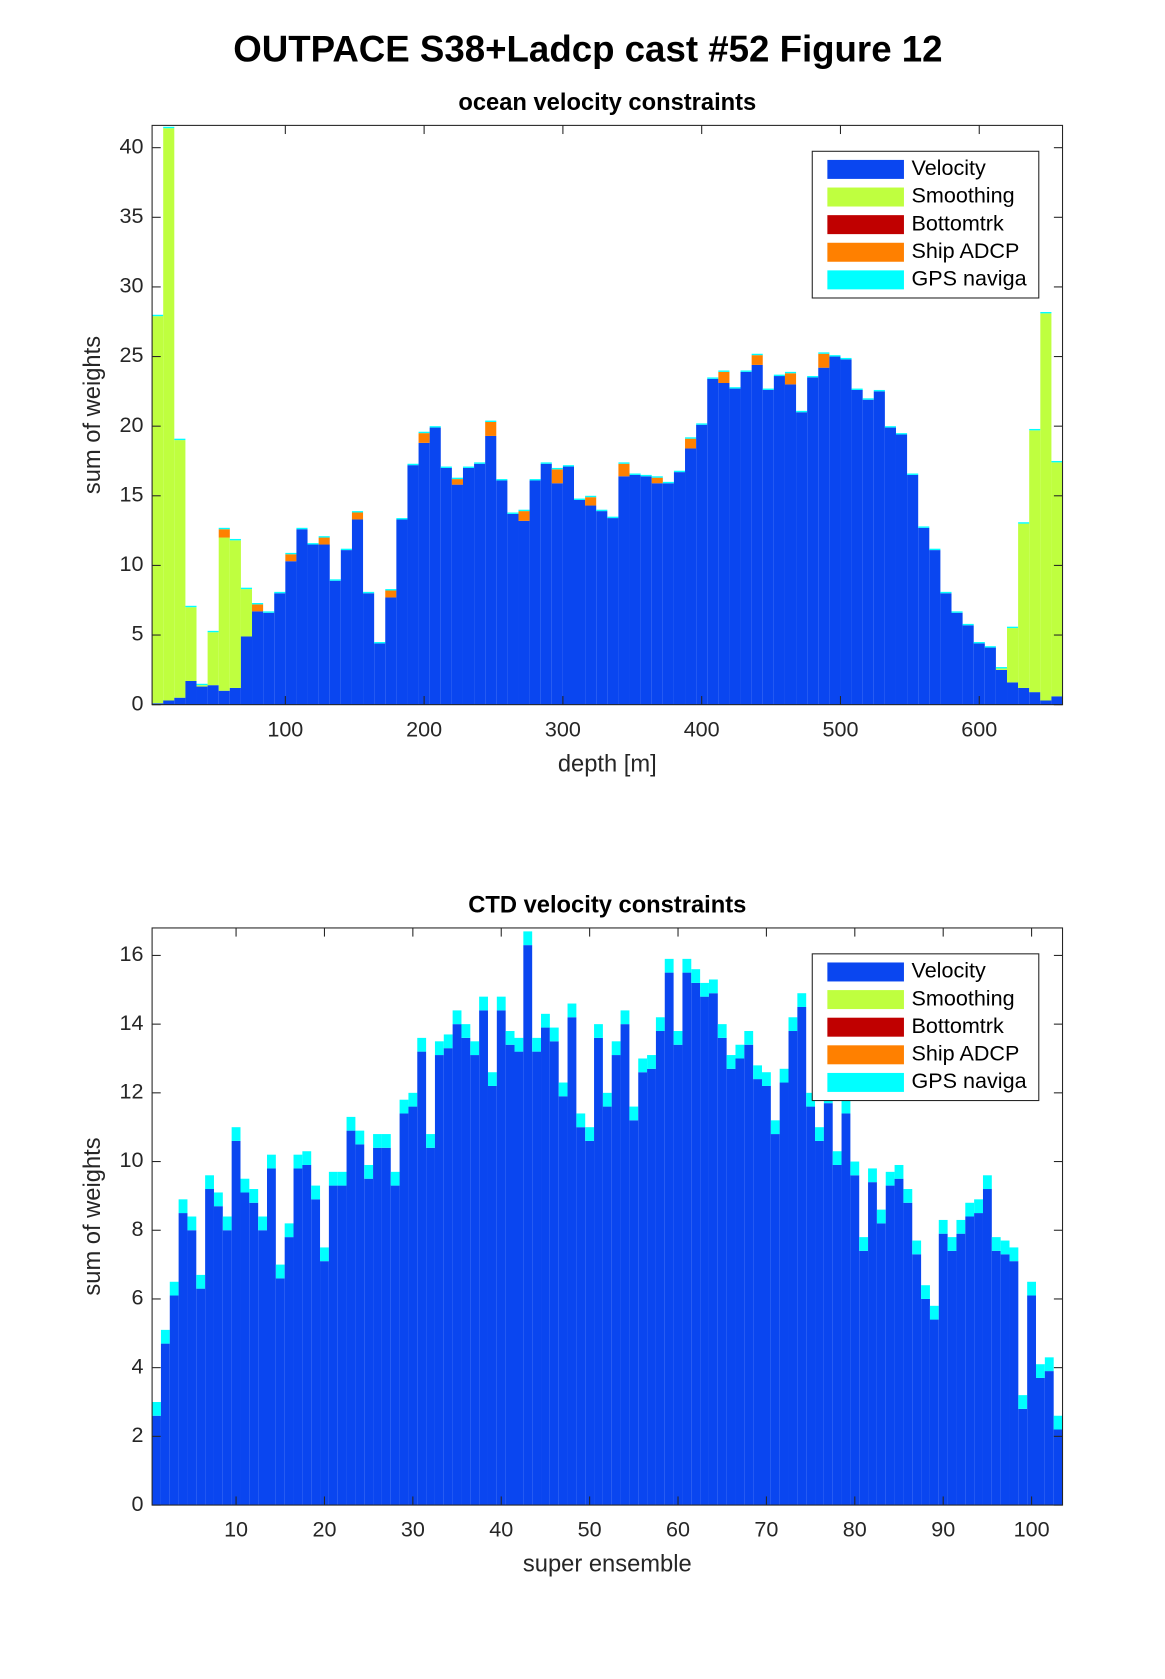 The height and width of the screenshot is (1679, 1165). Describe the element at coordinates (131, 1091) in the screenshot. I see `y-tick-label: 12` at that location.